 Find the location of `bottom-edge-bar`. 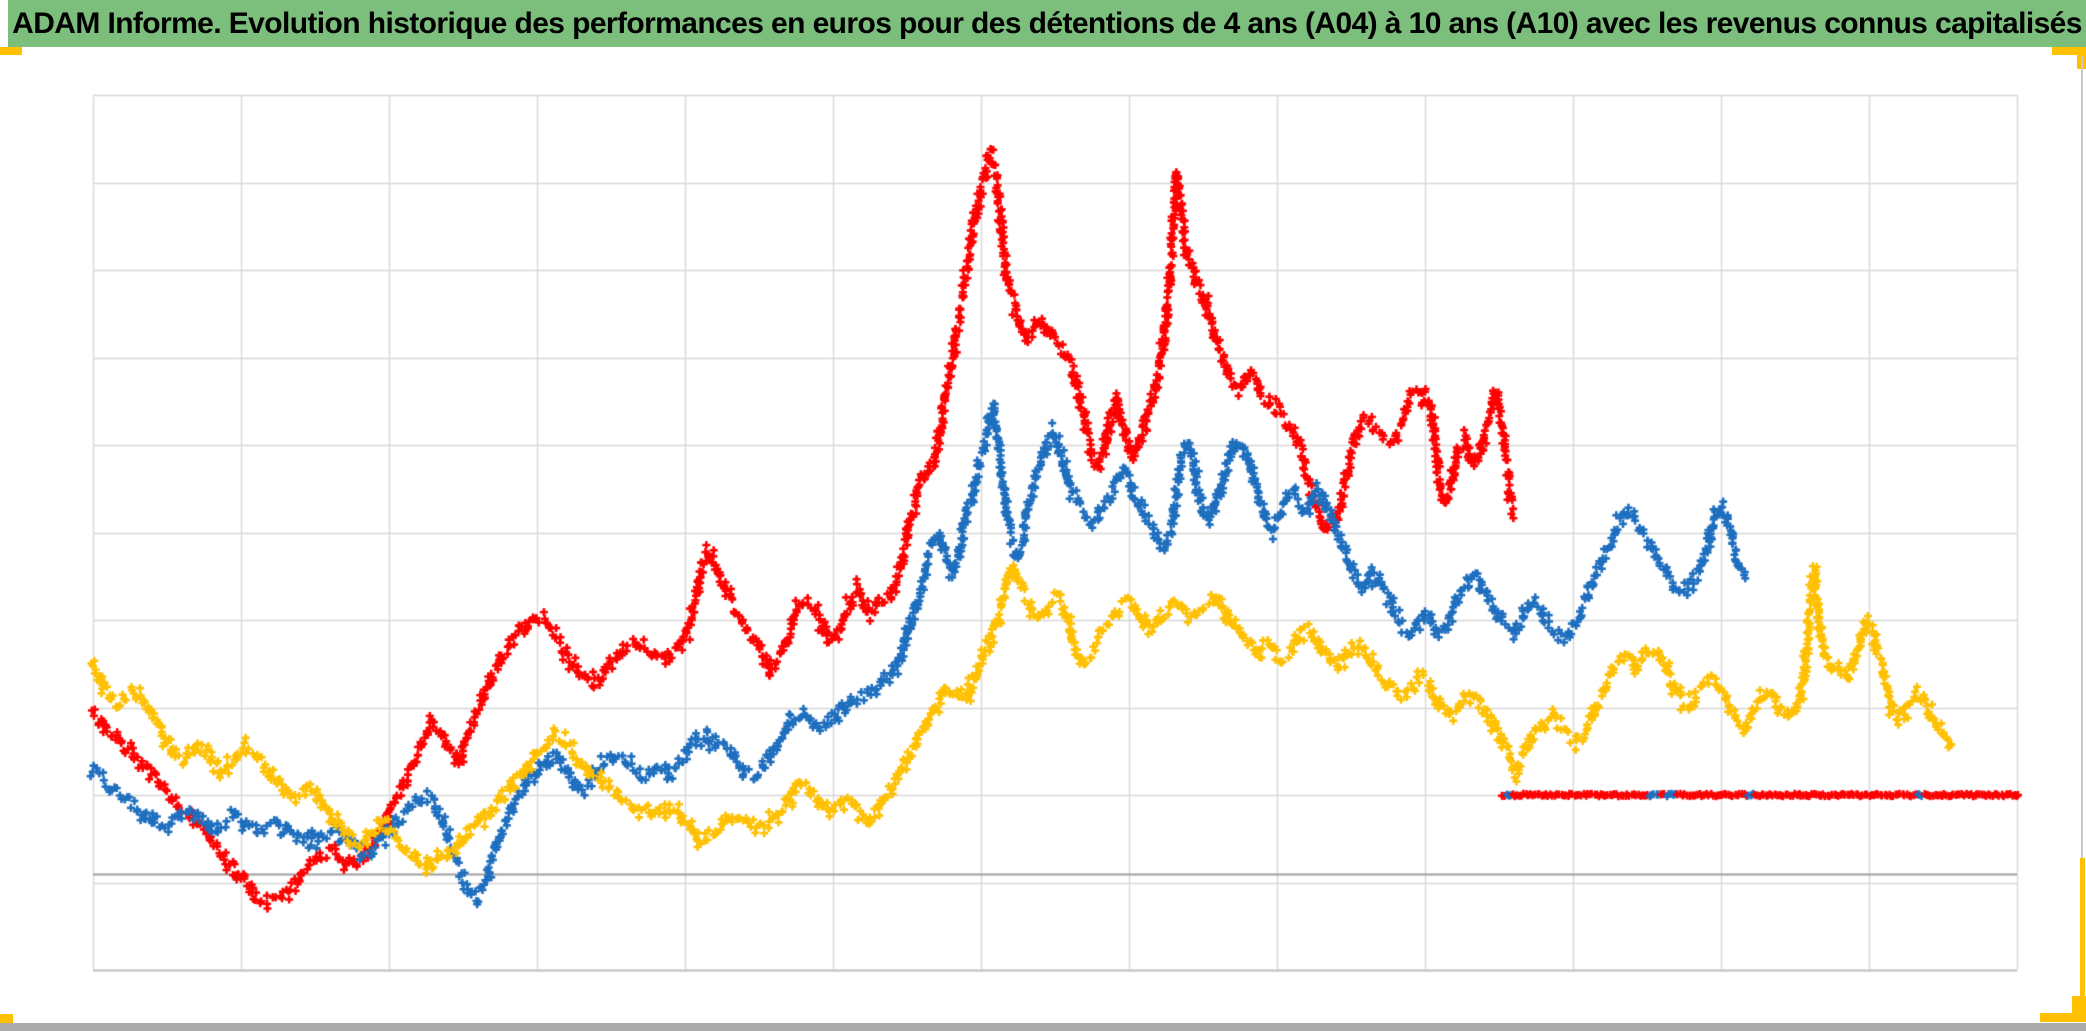

bottom-edge-bar is located at coordinates (1043, 1027).